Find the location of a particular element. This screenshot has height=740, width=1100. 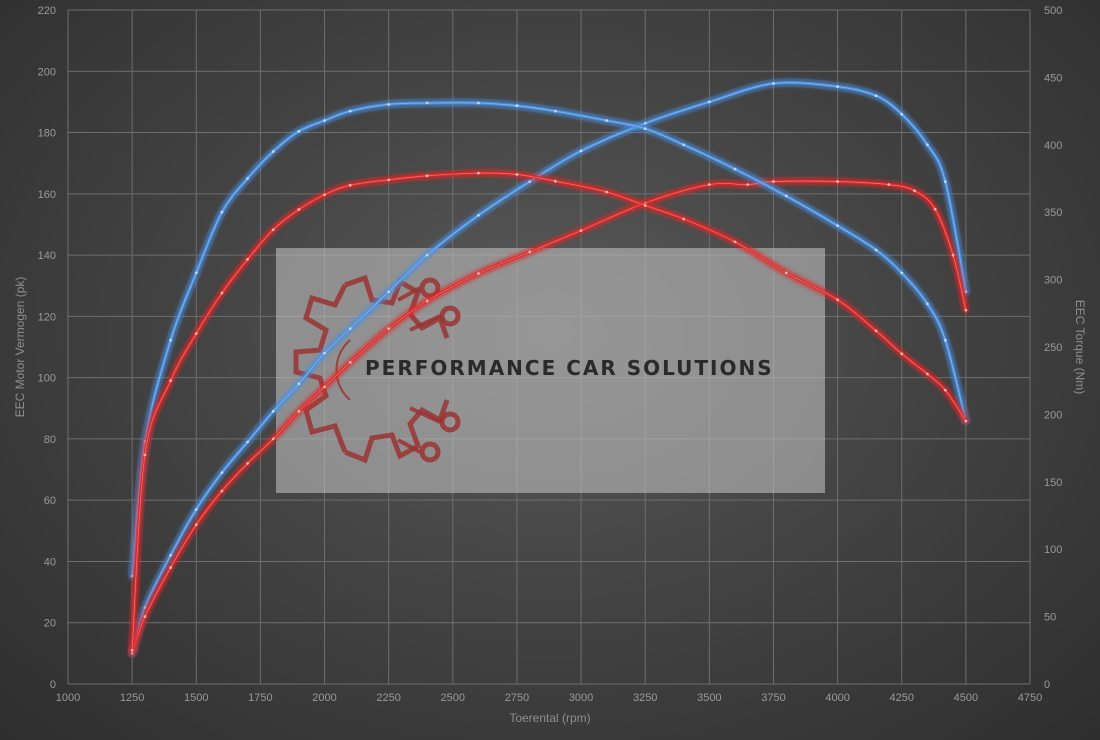

y2-tick-label: 500 is located at coordinates (1053, 11).